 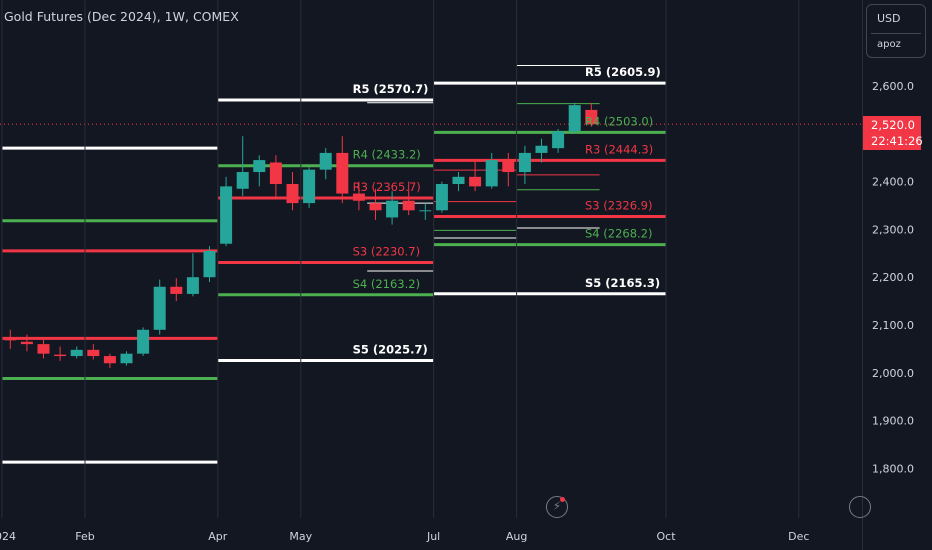 What do you see at coordinates (862, 275) in the screenshot?
I see `axis-separator` at bounding box center [862, 275].